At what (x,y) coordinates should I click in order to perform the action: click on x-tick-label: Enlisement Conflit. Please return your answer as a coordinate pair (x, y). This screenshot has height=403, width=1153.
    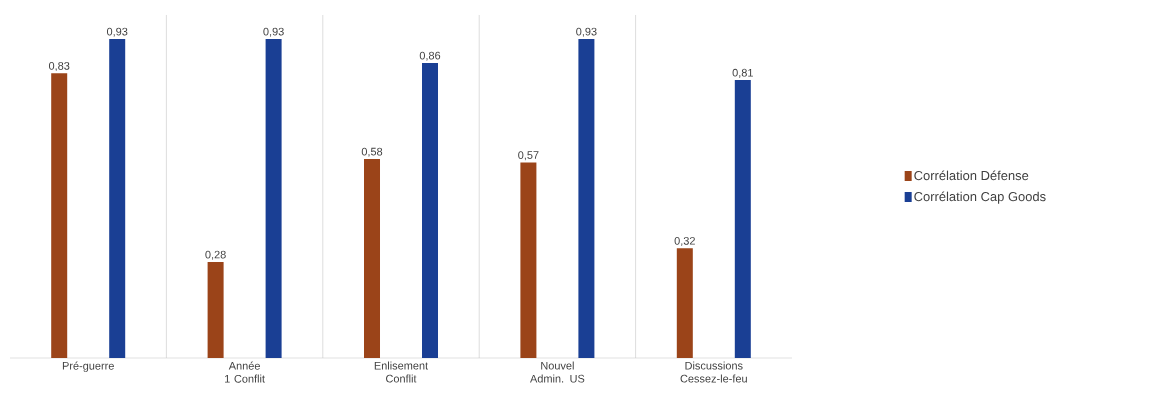
    Looking at the image, I should click on (401, 372).